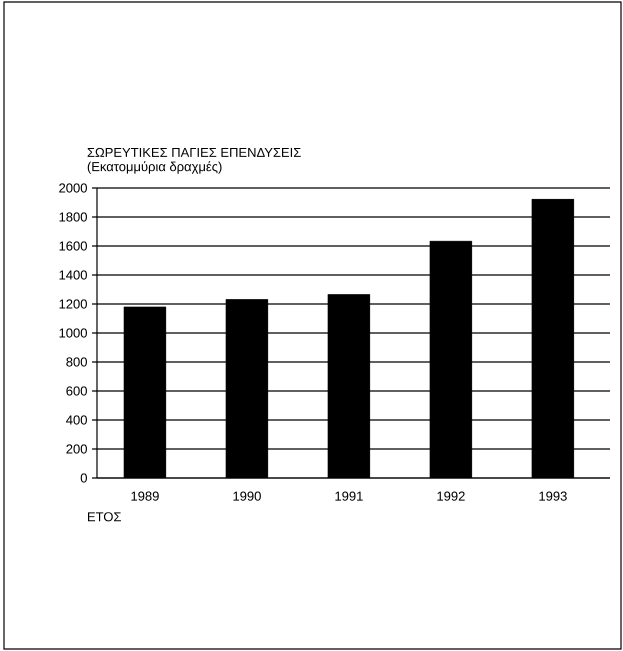  What do you see at coordinates (155, 167) in the screenshot?
I see `y-axis-title: (Εκατομμύρια δραχμές)` at bounding box center [155, 167].